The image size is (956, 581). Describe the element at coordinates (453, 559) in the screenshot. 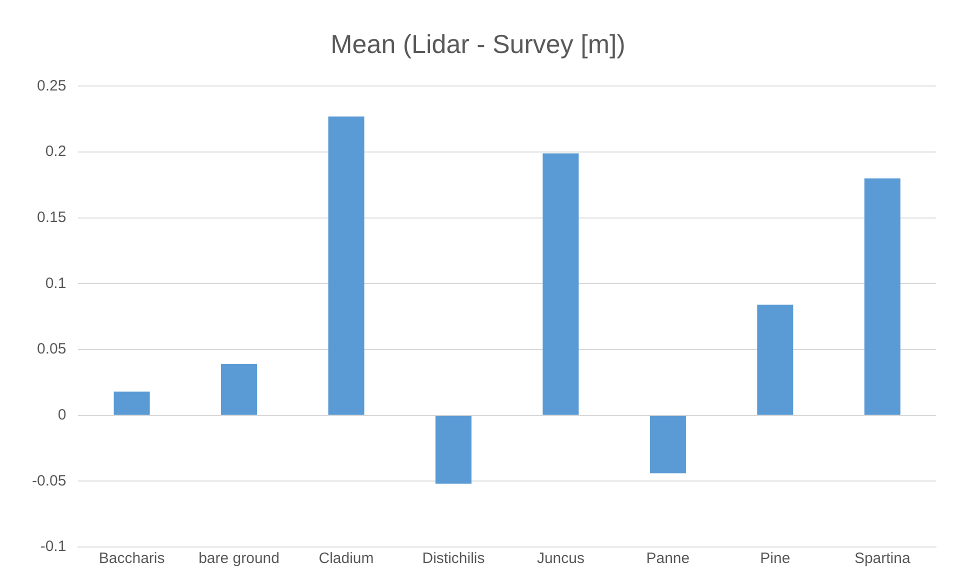

I see `x-tick-label: Distichilis` at that location.